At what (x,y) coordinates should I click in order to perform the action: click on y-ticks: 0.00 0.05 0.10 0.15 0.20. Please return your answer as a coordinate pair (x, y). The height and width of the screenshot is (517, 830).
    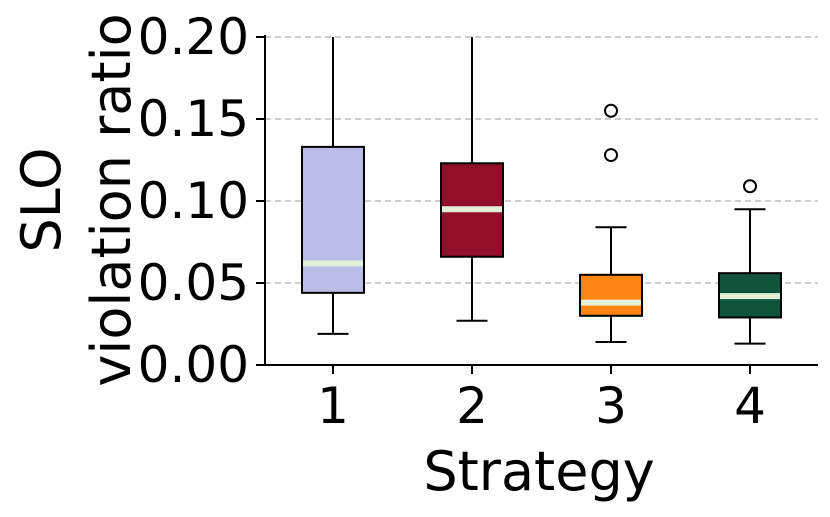
    Looking at the image, I should click on (201, 201).